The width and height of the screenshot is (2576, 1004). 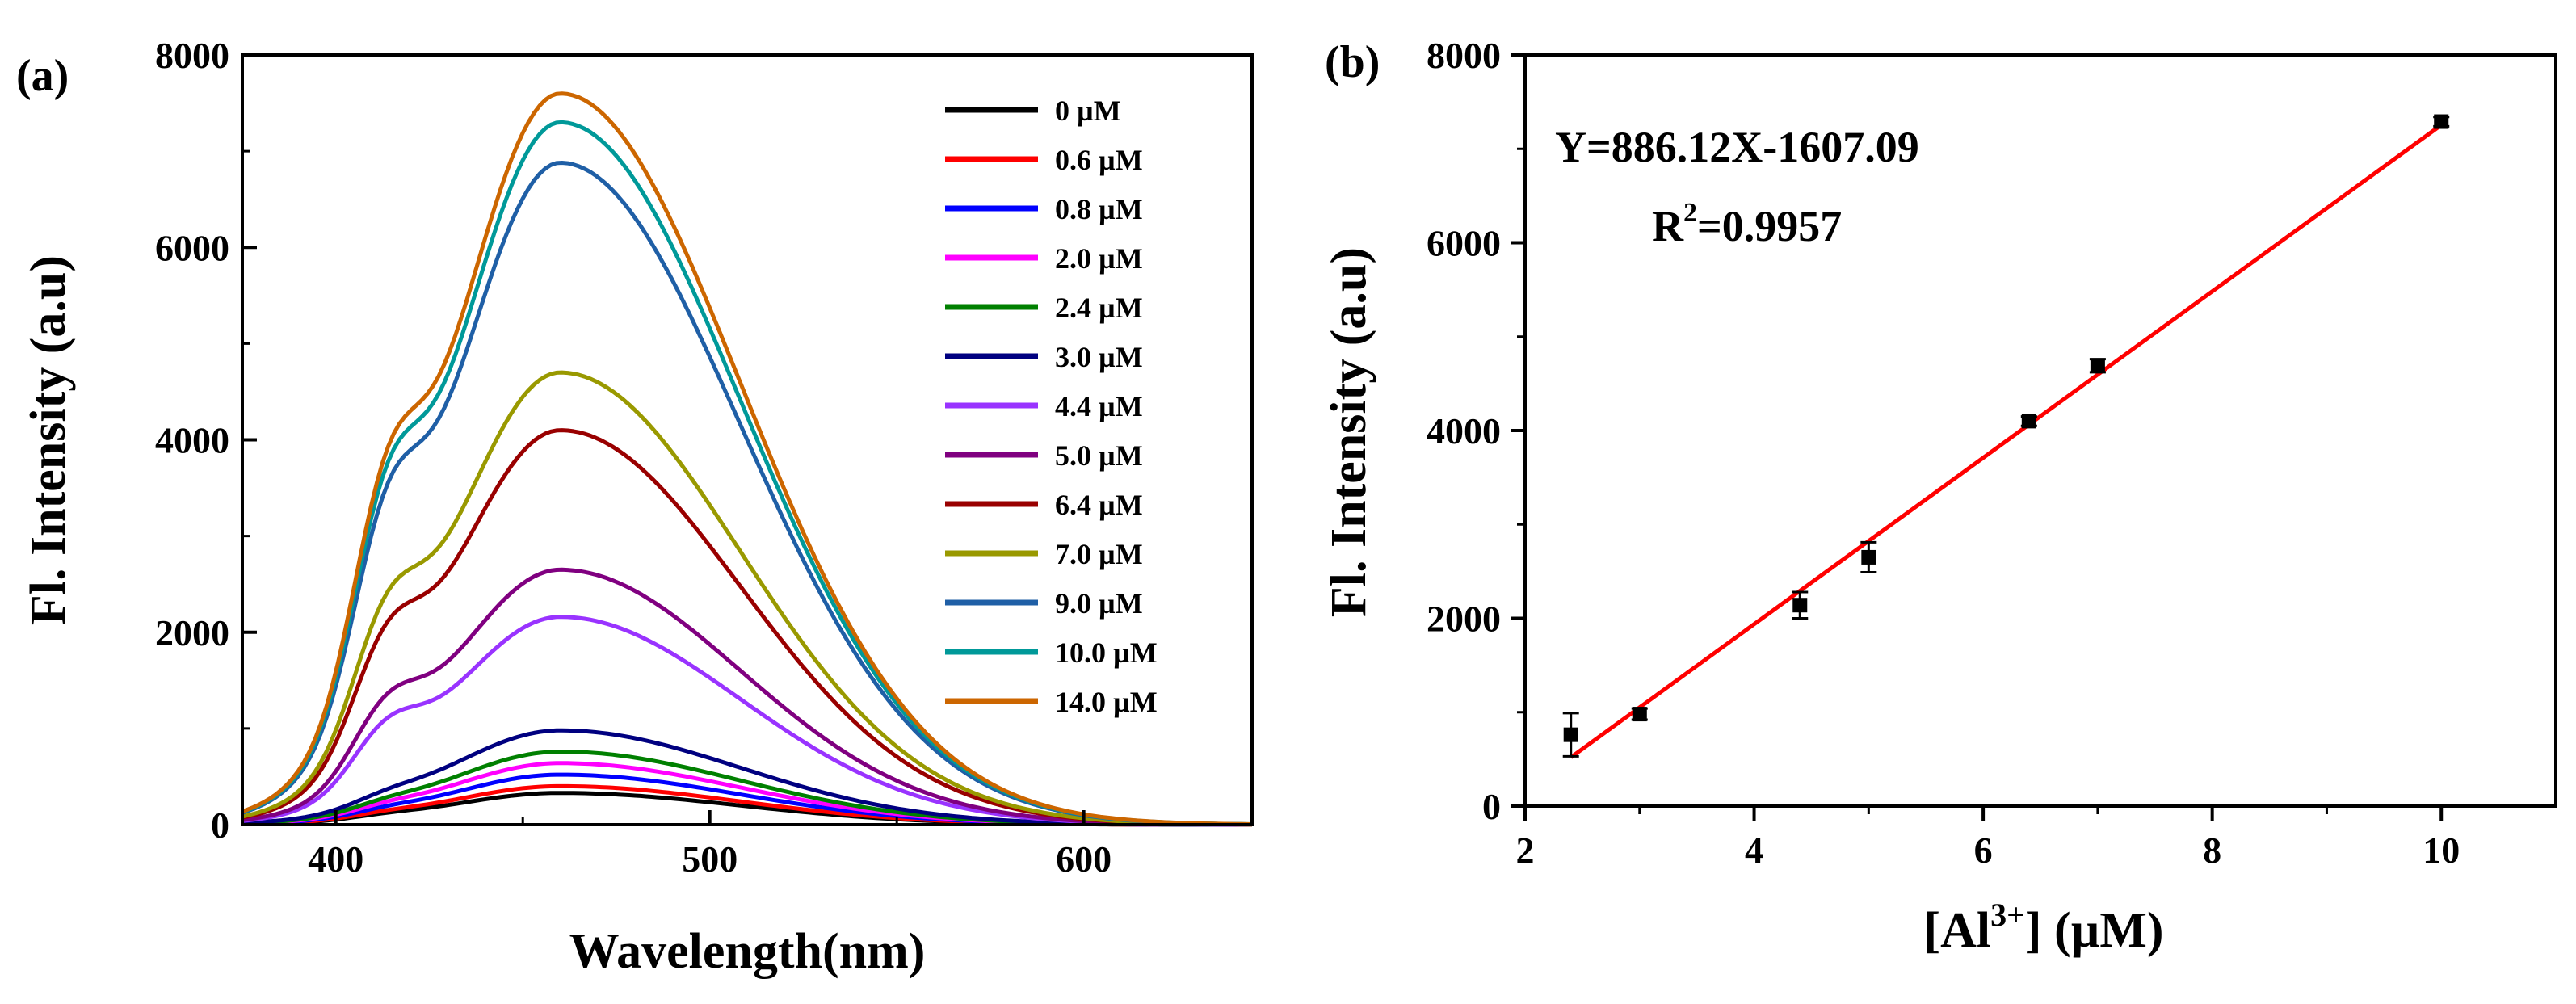 What do you see at coordinates (710, 859) in the screenshot?
I see `panel-a-x-tick-label: 500` at bounding box center [710, 859].